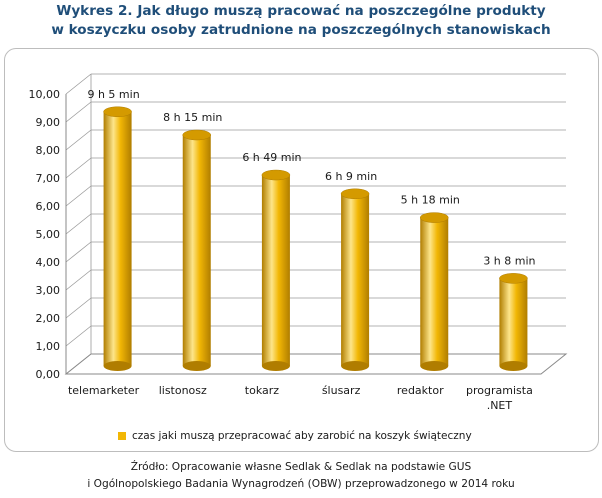 The width and height of the screenshot is (602, 498). Describe the element at coordinates (48, 346) in the screenshot. I see `y-tick-label: 1,00` at that location.